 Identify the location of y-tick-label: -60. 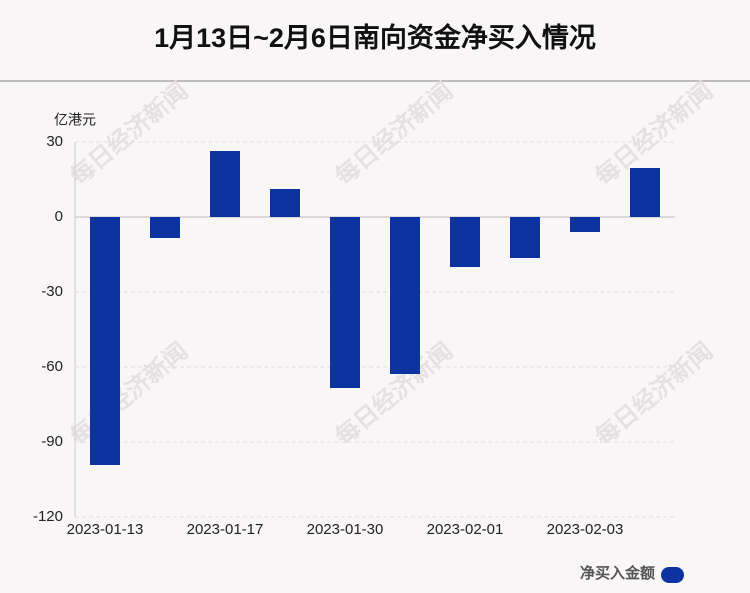
(52, 366).